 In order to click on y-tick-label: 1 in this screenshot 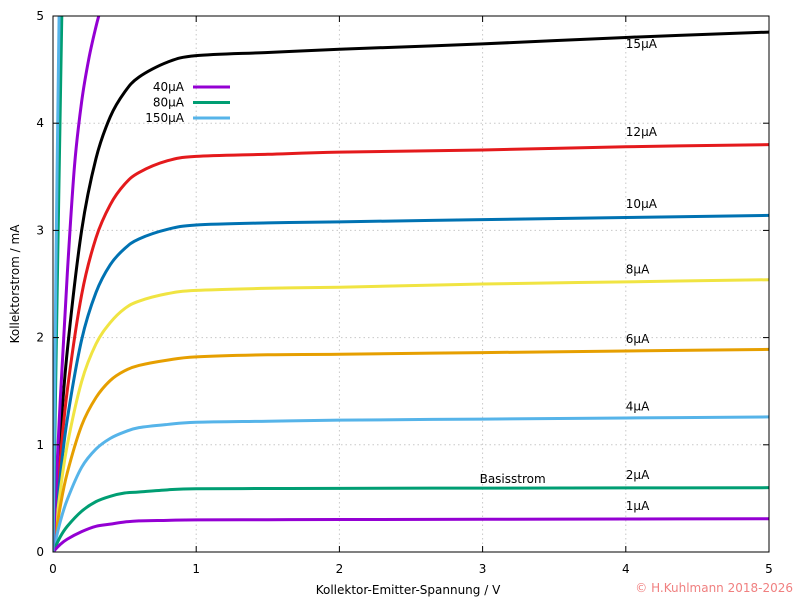, I will do `click(40, 445)`.